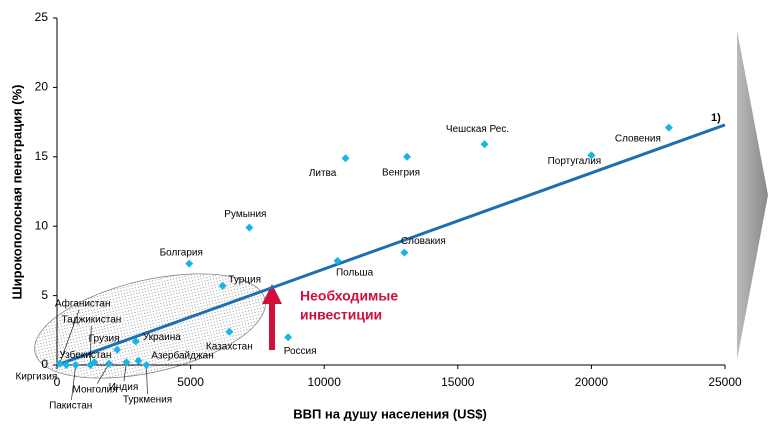  I want to click on y-axis-label: Широкополосная пенетрация (%), so click(16, 192).